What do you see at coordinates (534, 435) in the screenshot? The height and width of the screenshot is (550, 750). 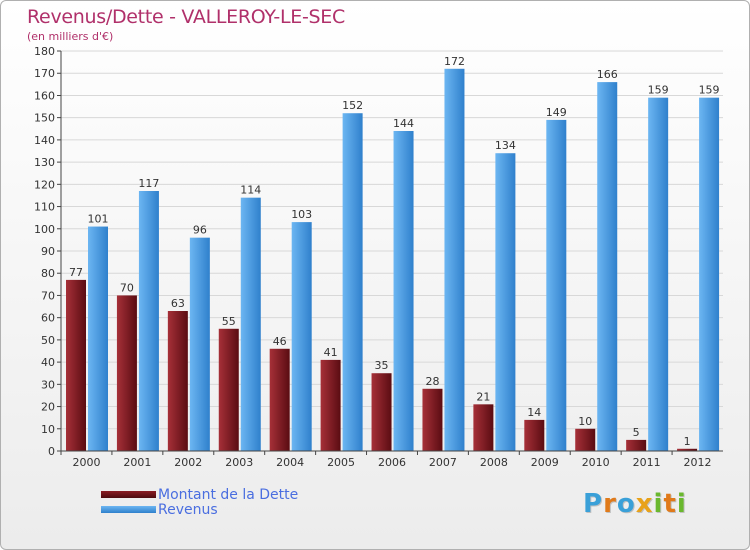 I see `bar-debt-2009` at bounding box center [534, 435].